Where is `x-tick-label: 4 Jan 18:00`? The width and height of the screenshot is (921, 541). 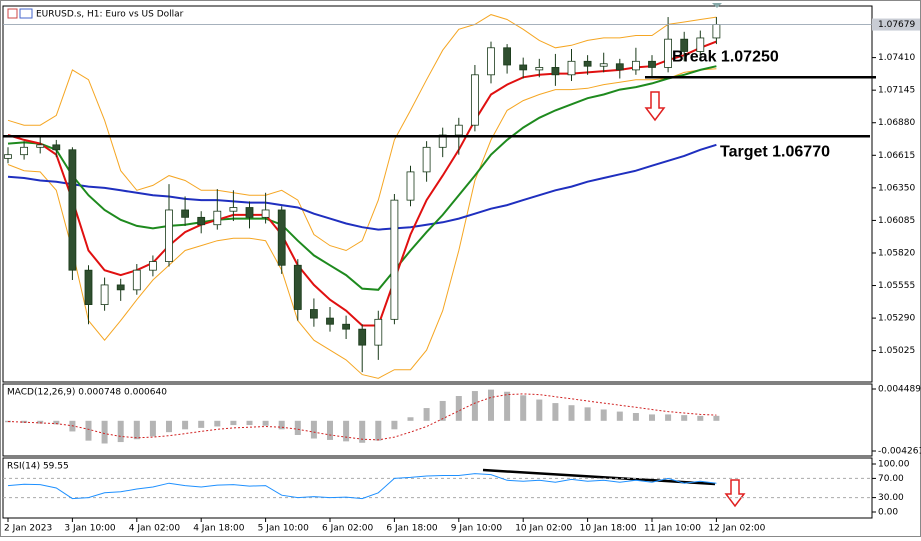 x-tick-label: 4 Jan 18:00 is located at coordinates (219, 529).